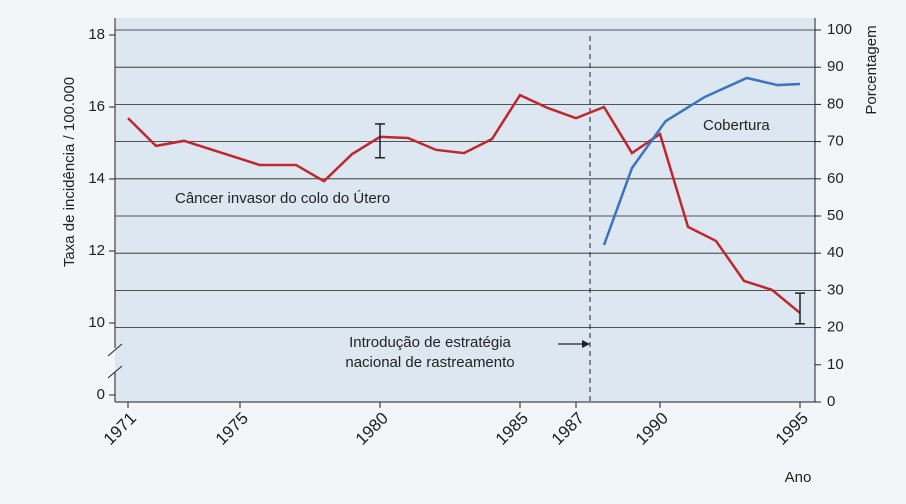  Describe the element at coordinates (835, 178) in the screenshot. I see `y2-tick-label: 60` at that location.